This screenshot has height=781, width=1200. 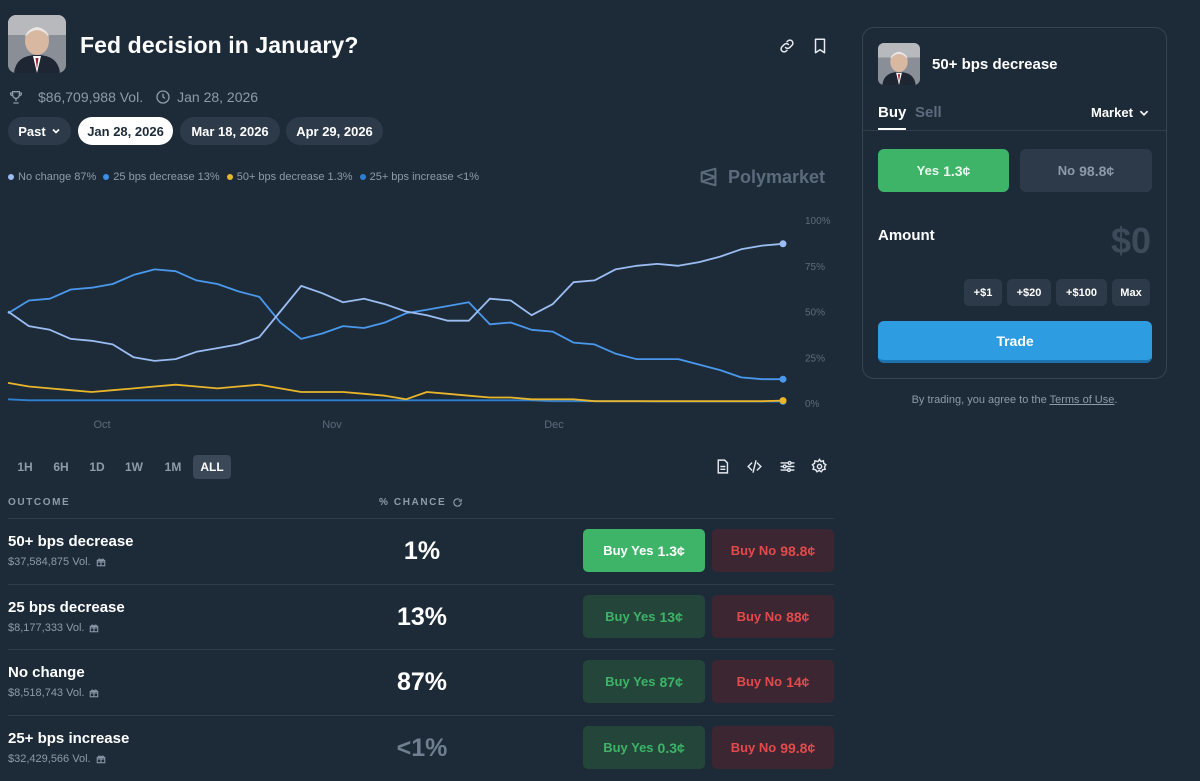 I want to click on date-pill-apr-29: Apr 29, 2026, so click(x=334, y=131).